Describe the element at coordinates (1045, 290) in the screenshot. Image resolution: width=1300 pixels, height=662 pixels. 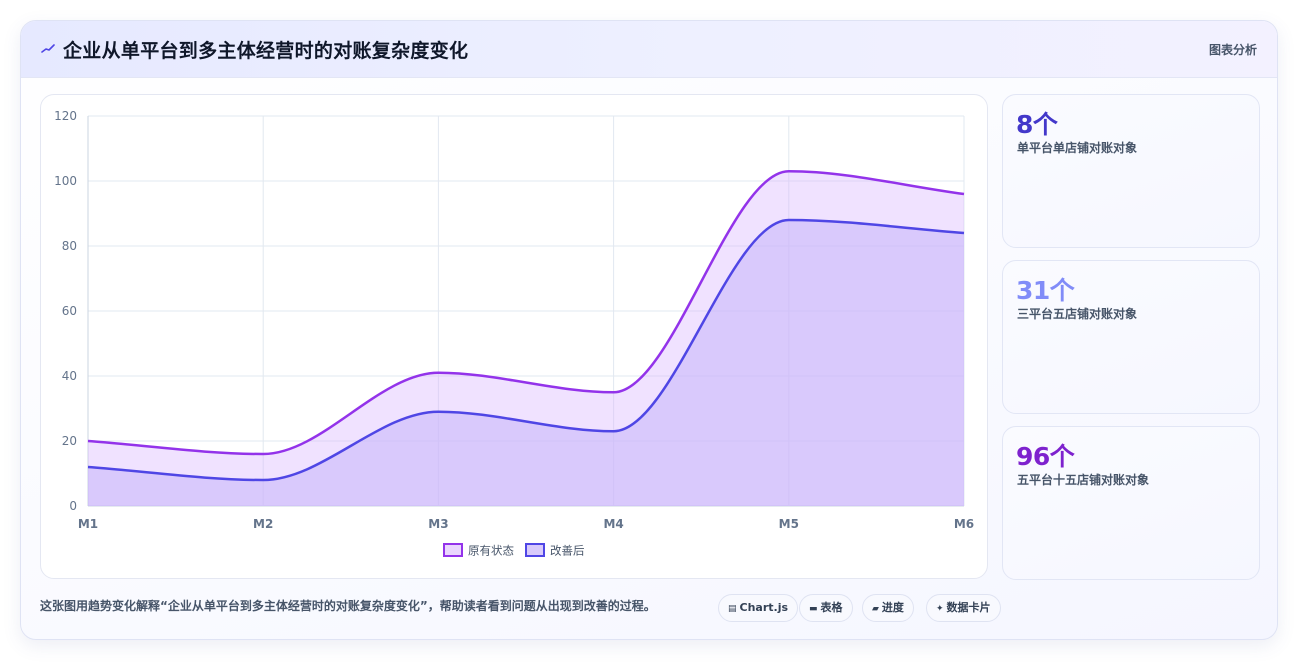
I see `stat-value: 31个` at that location.